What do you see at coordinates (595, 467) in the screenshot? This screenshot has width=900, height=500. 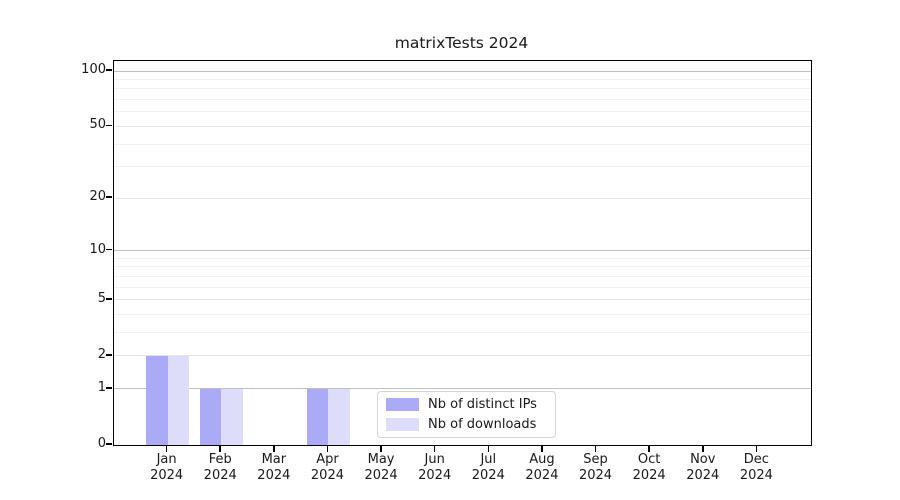 I see `x-tick-label-sep: Sep 2024` at bounding box center [595, 467].